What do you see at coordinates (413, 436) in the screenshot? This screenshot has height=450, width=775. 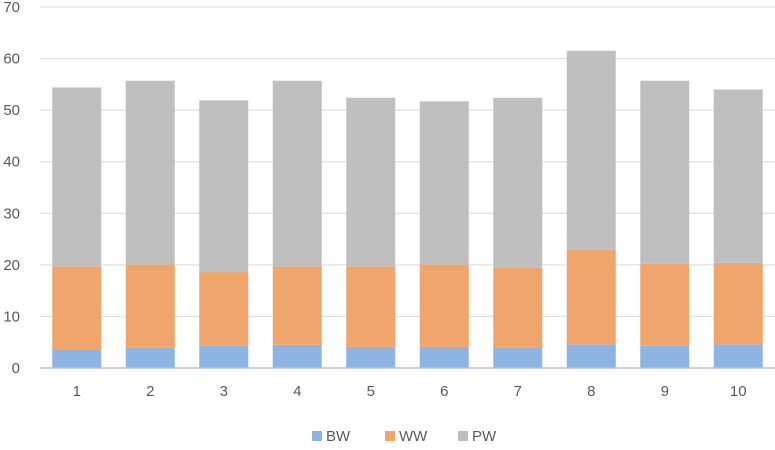 I see `legend-label: WW` at bounding box center [413, 436].